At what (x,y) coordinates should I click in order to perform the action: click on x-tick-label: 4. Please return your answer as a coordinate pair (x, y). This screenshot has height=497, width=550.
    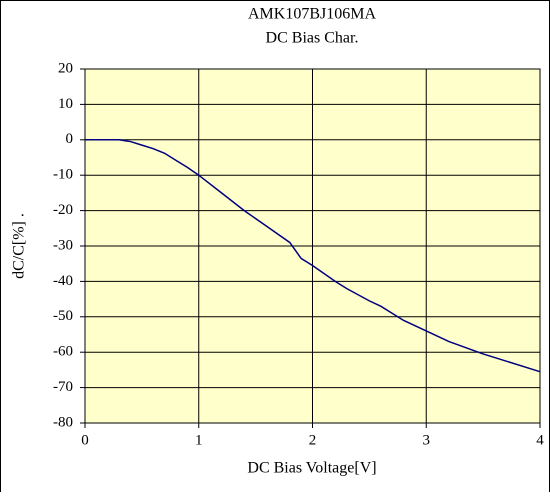
    Looking at the image, I should click on (540, 440).